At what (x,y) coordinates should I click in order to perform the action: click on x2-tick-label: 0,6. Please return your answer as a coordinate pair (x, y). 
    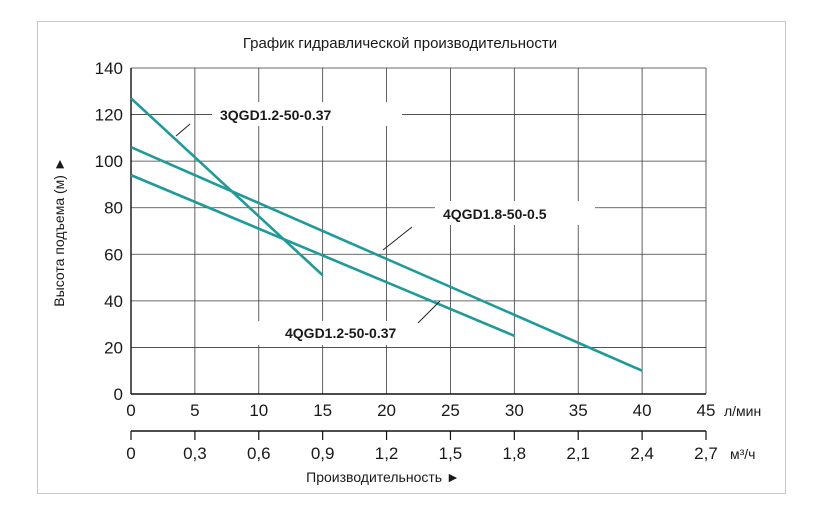
    Looking at the image, I should click on (259, 453).